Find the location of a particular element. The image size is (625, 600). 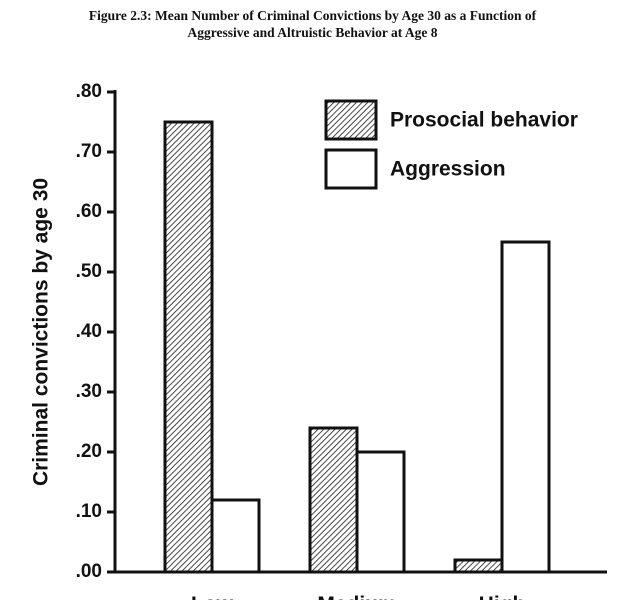

y-tick-label: .00 is located at coordinates (89, 571).